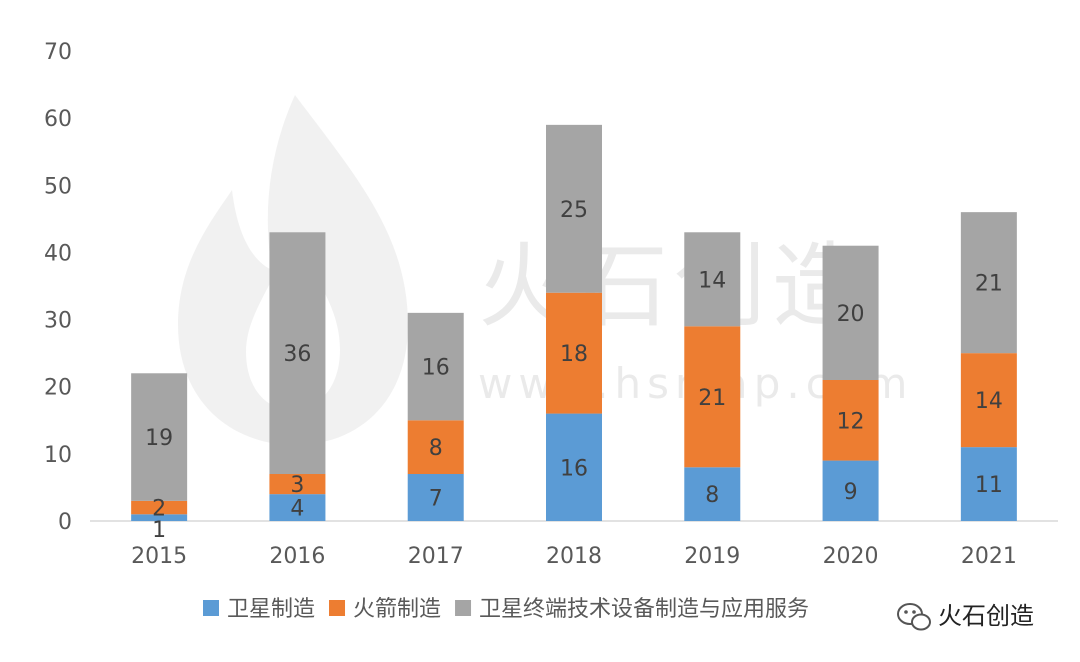 This screenshot has width=1080, height=662. I want to click on y-tick-label: 70, so click(58, 52).